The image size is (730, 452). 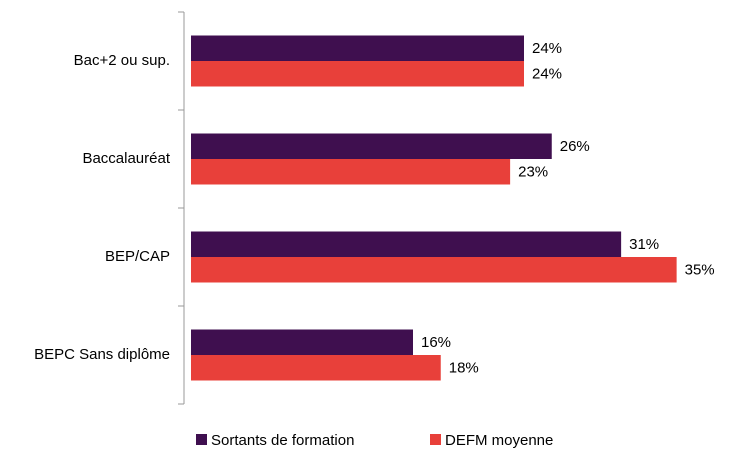 What do you see at coordinates (499, 440) in the screenshot?
I see `legend-label: DEFM moyenne` at bounding box center [499, 440].